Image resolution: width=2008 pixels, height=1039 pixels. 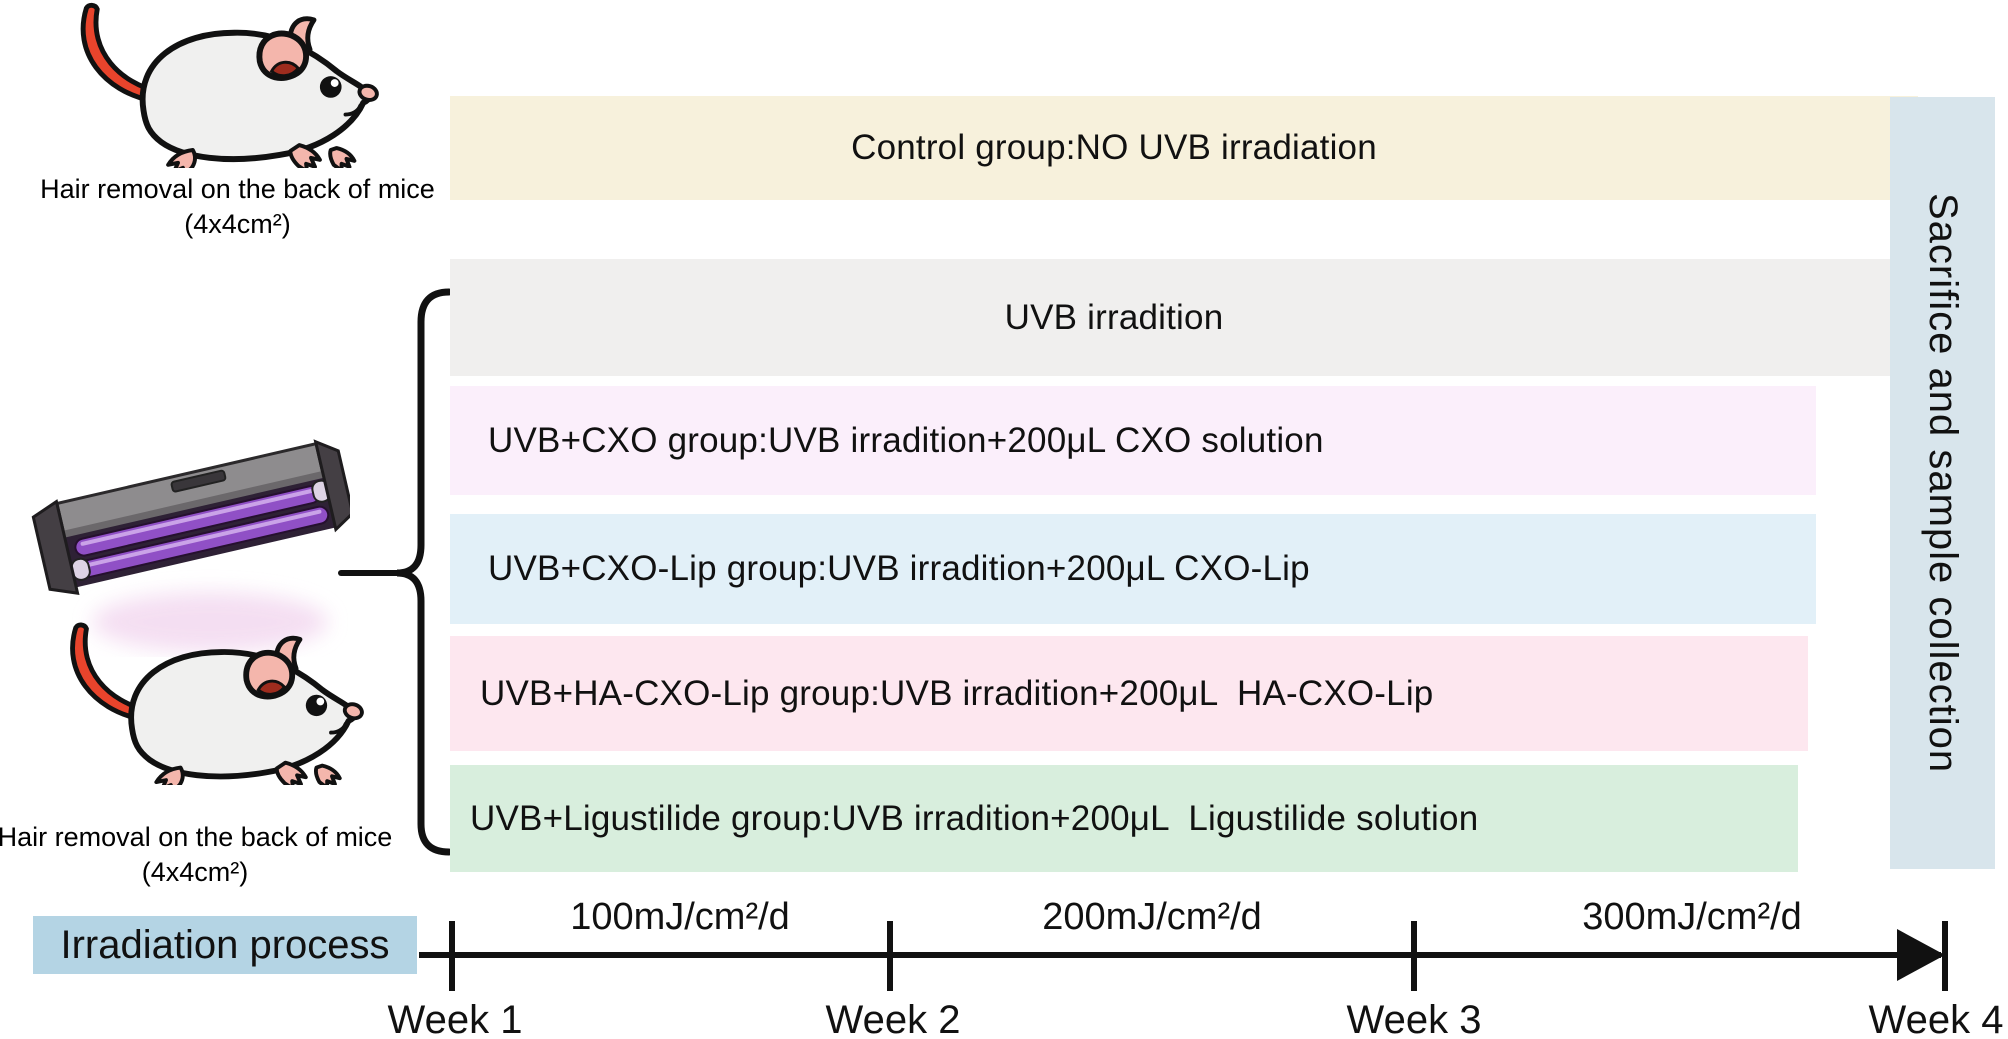 What do you see at coordinates (1921, 955) in the screenshot?
I see `timeline-arrowhead-icon` at bounding box center [1921, 955].